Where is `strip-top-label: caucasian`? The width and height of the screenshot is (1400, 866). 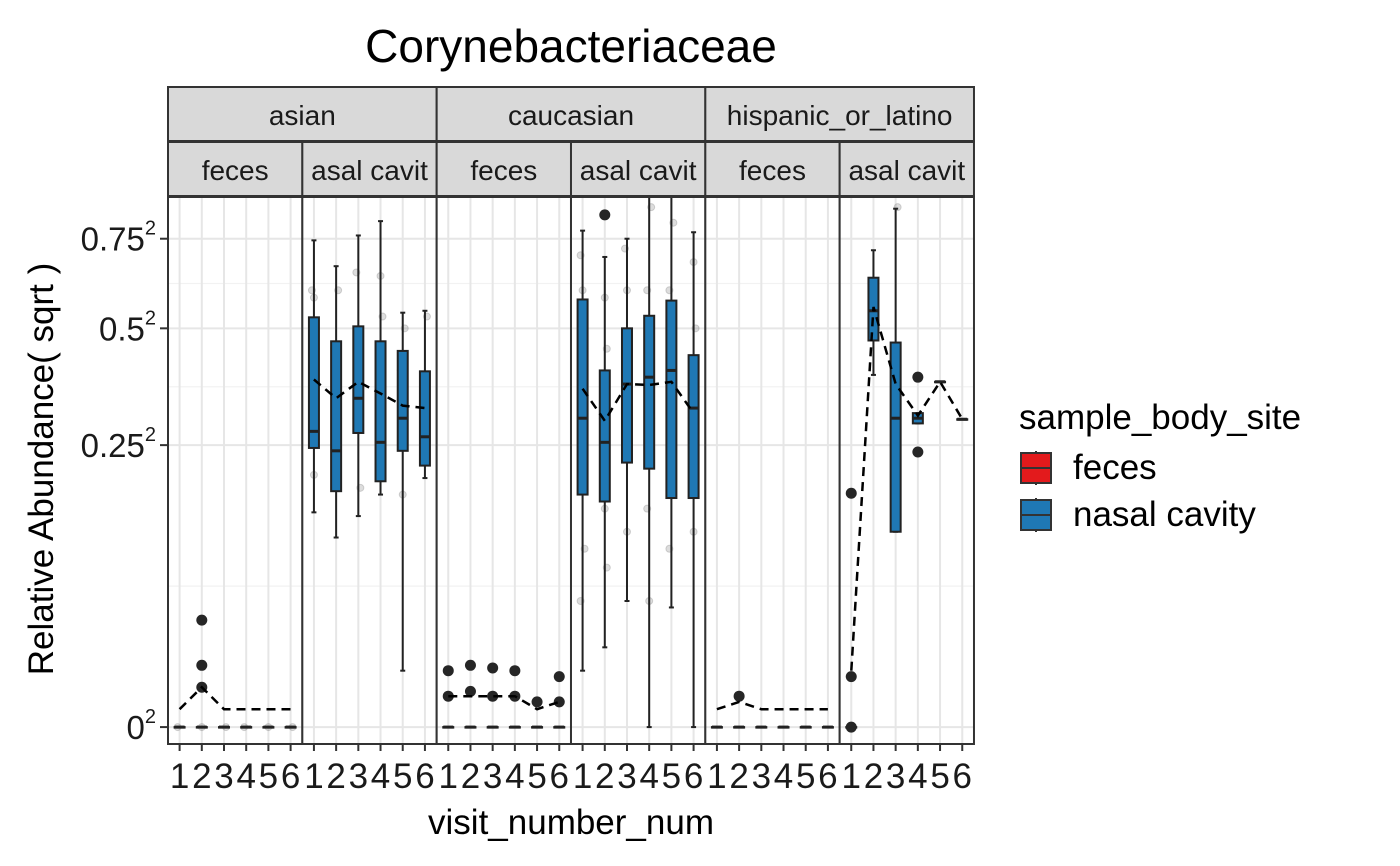 strip-top-label: caucasian is located at coordinates (571, 115).